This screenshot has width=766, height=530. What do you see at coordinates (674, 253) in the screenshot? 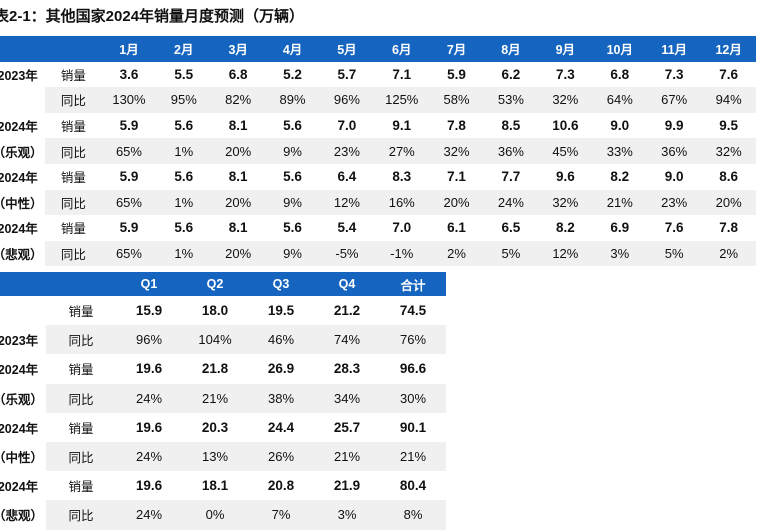
I see `table-cell: 5%` at bounding box center [674, 253].